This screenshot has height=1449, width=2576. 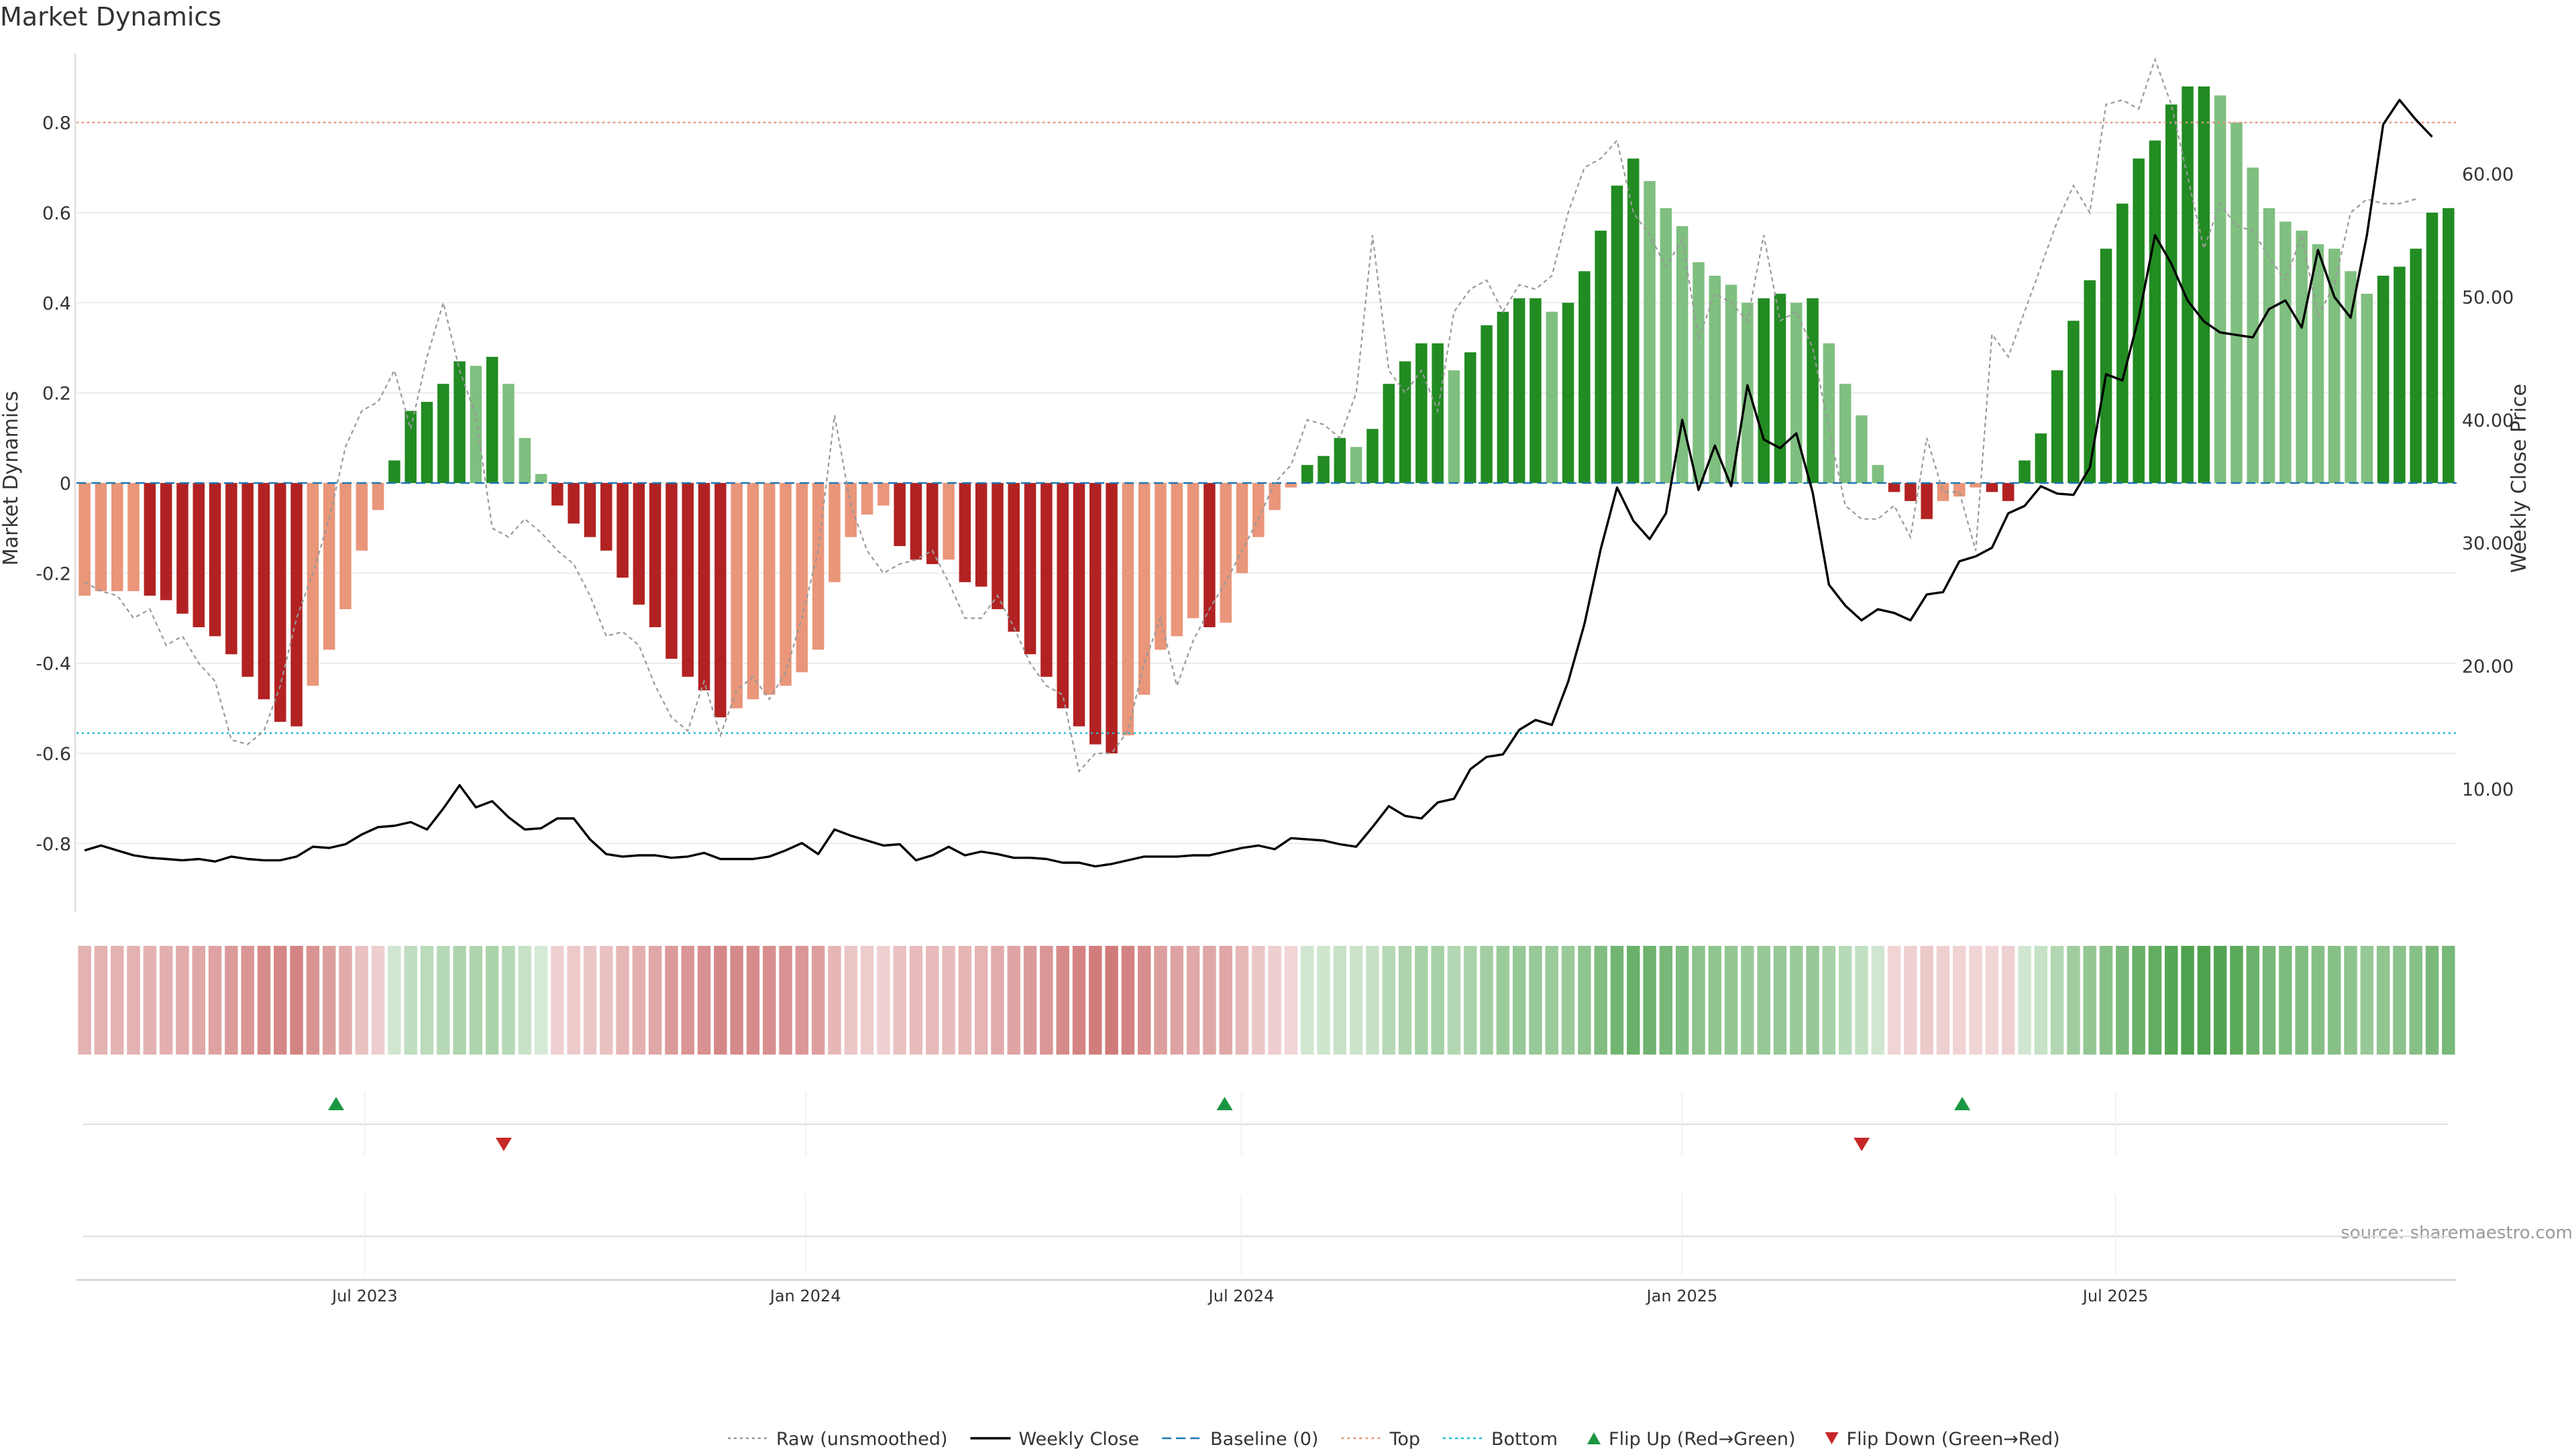 What do you see at coordinates (2488, 297) in the screenshot?
I see `y-tick-label-right: 50.00` at bounding box center [2488, 297].